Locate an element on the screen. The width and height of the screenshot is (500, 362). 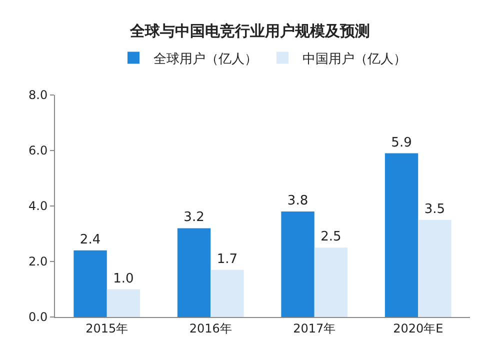
data-label: 3.8 is located at coordinates (297, 201).